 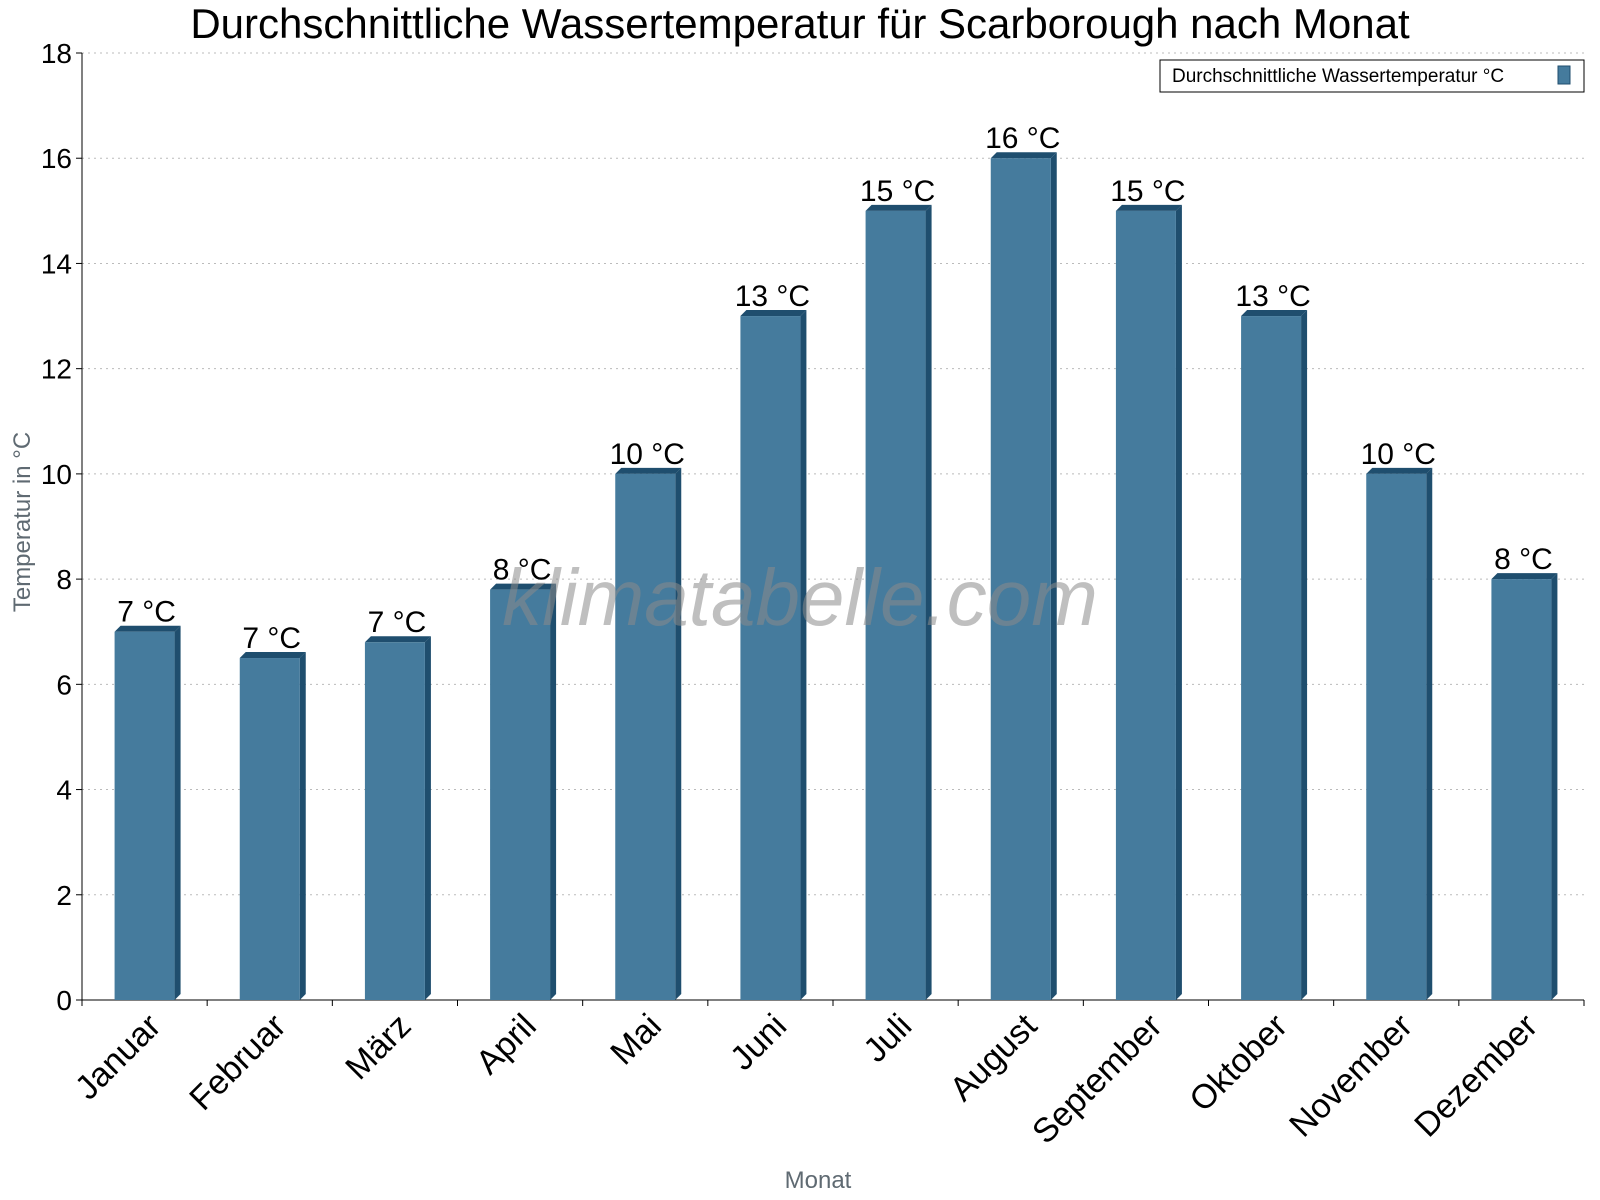 What do you see at coordinates (64, 684) in the screenshot?
I see `y-tick-label: 6` at bounding box center [64, 684].